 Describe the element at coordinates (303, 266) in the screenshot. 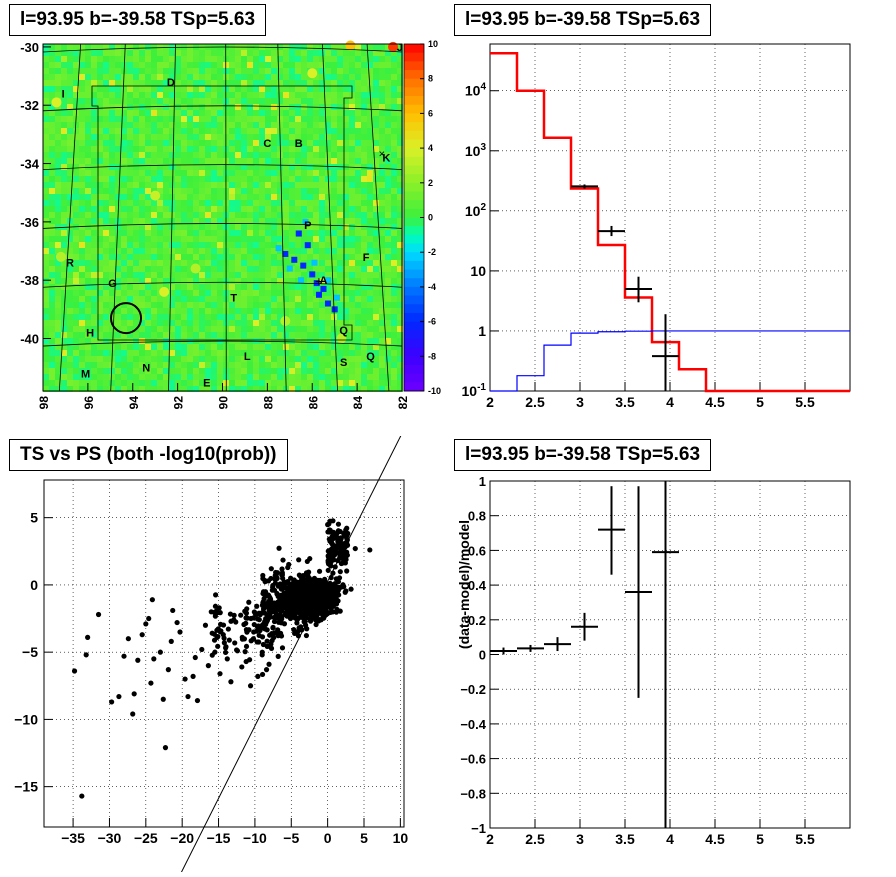

I see `heatmap-cold-cell` at that location.